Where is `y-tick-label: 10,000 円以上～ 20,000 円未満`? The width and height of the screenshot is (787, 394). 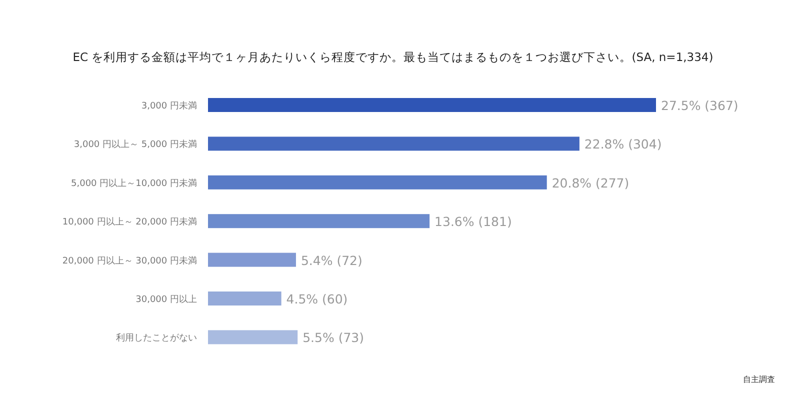 y-tick-label: 10,000 円以上～ 20,000 円未満 is located at coordinates (129, 222).